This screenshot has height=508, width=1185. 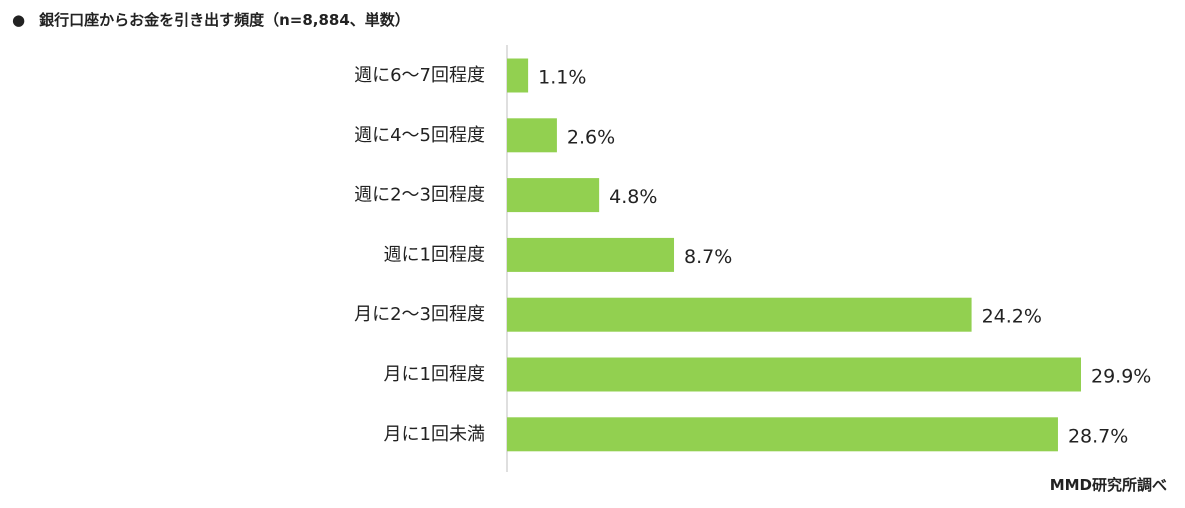 What do you see at coordinates (419, 135) in the screenshot?
I see `category-label: 週に4～5回程度` at bounding box center [419, 135].